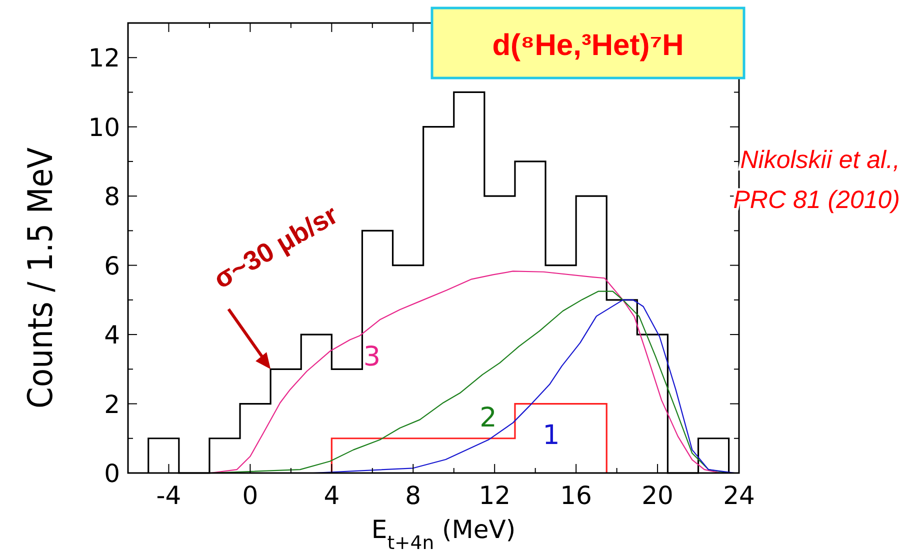 This screenshot has height=556, width=905. What do you see at coordinates (588, 45) in the screenshot?
I see `chart-title: d(⁸He,³Het)⁷H` at bounding box center [588, 45].